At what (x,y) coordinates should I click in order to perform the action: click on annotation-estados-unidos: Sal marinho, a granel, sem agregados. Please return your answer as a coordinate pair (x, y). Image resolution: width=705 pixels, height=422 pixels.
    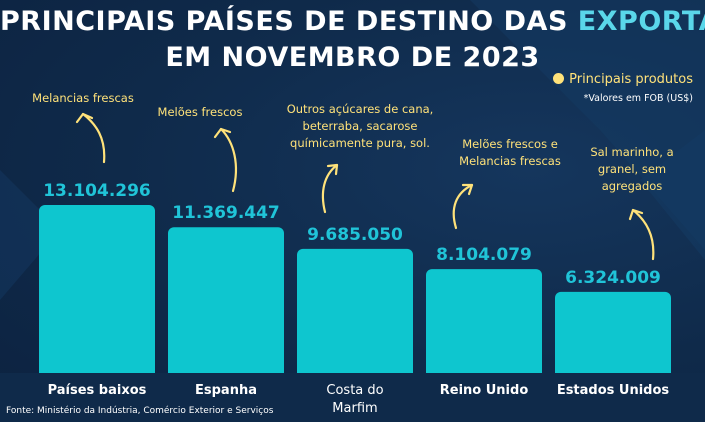
    Looking at the image, I should click on (632, 169).